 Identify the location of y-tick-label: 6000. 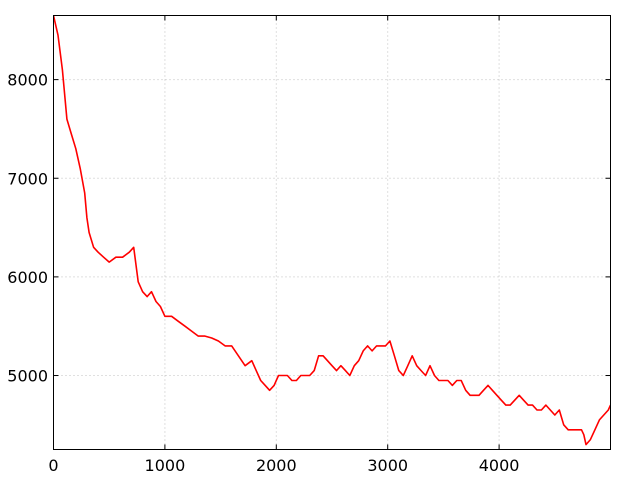
(27, 277).